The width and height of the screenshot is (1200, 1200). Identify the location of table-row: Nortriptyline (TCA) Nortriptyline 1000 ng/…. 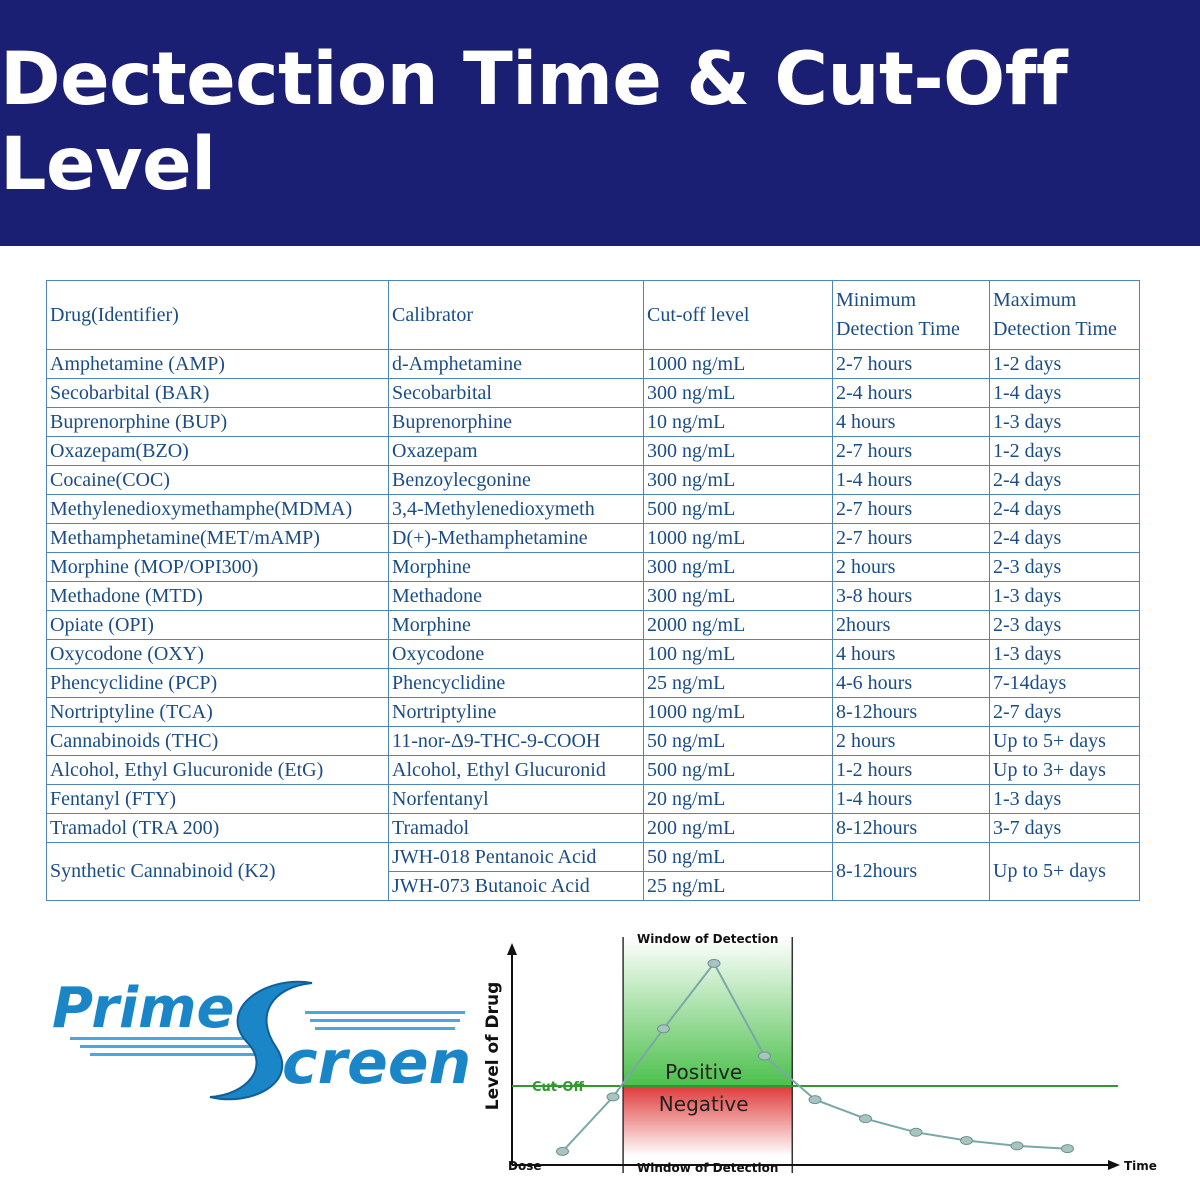
(593, 712).